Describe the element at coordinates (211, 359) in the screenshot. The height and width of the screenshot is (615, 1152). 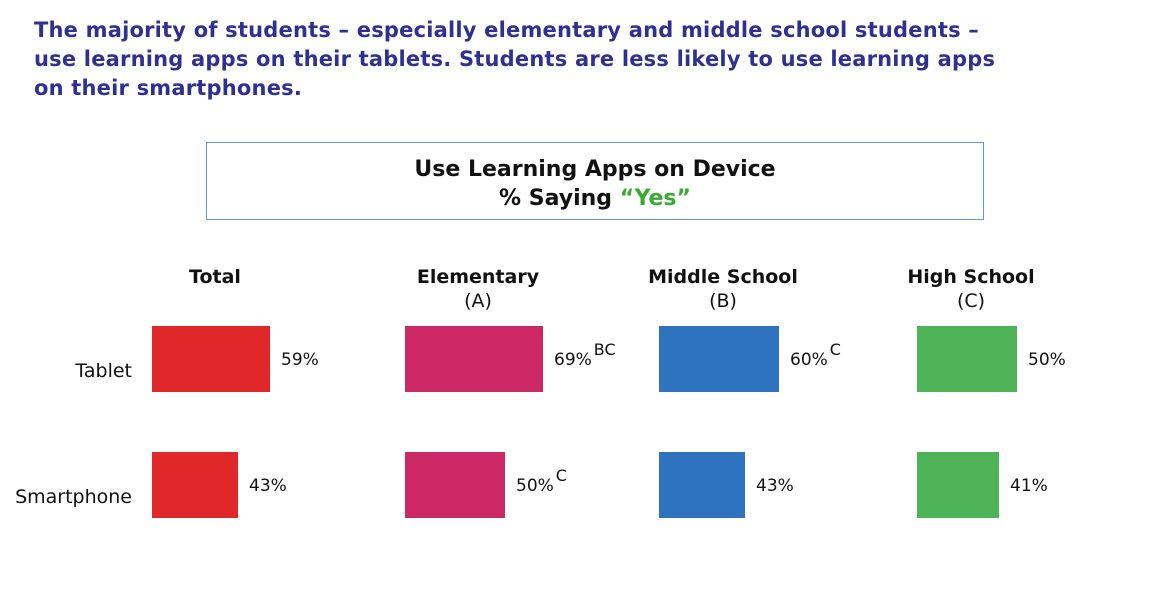
I see `bar-total-tablet` at that location.